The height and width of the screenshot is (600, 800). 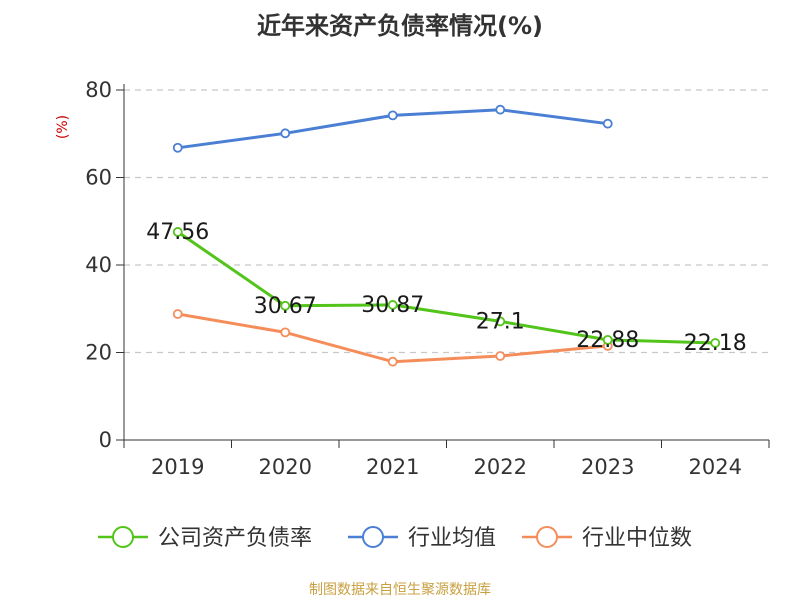 I want to click on x-tick-label: 2021, so click(x=392, y=467).